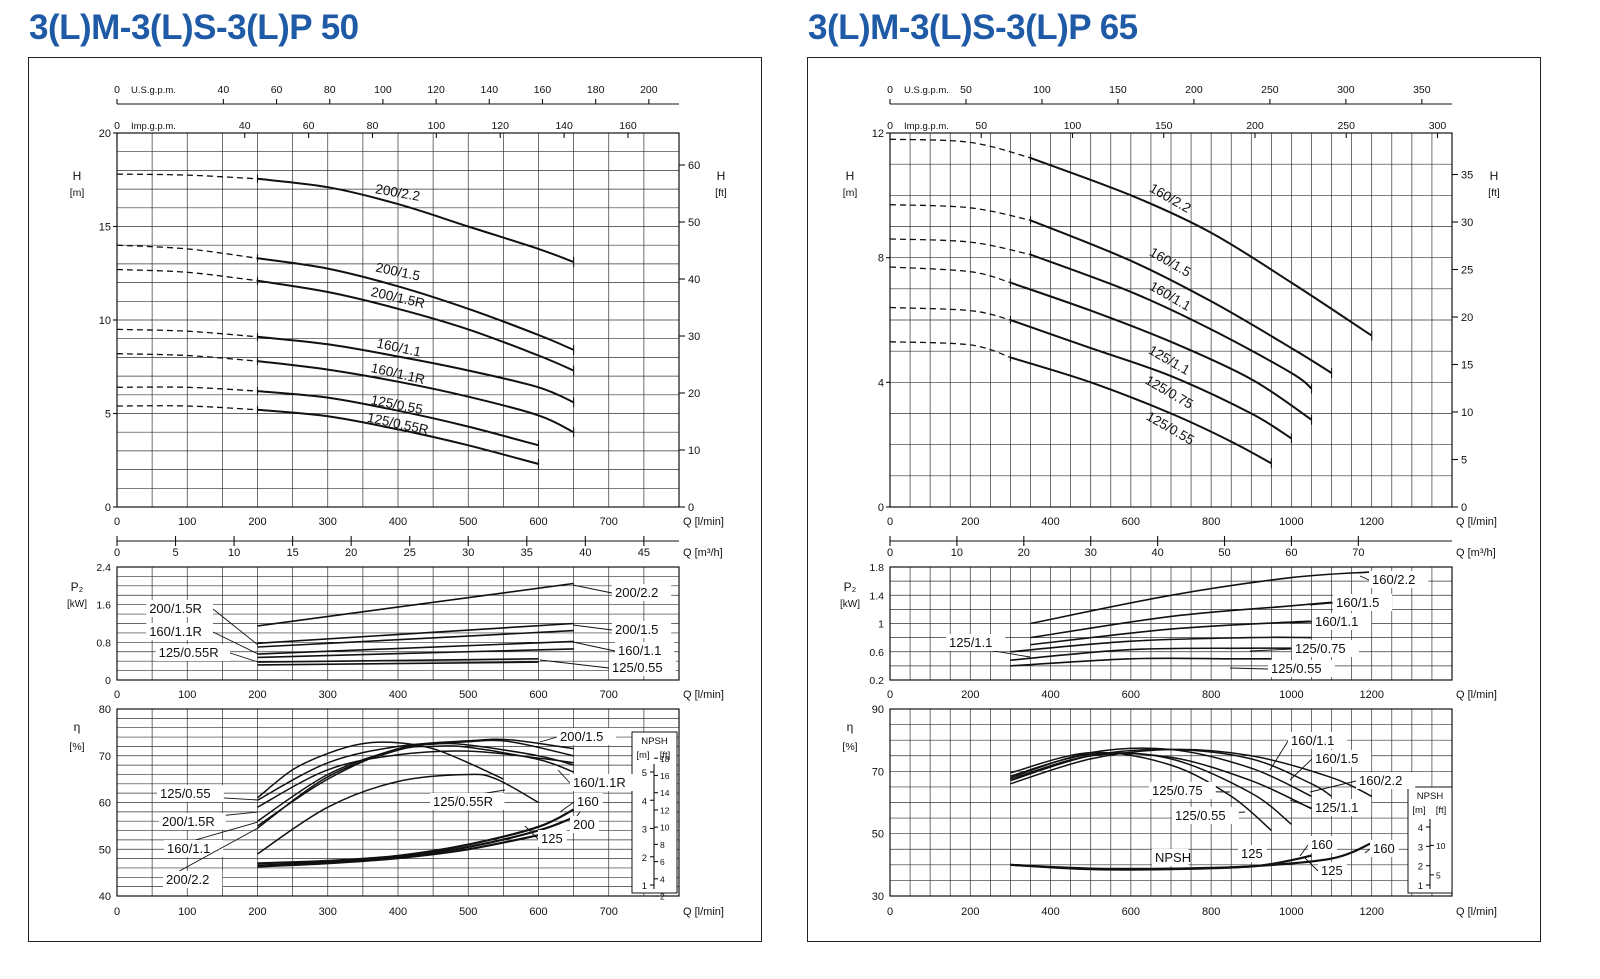 Image resolution: width=1600 pixels, height=979 pixels. I want to click on usgpm-axis-label: U.S.g.p.m., so click(926, 90).